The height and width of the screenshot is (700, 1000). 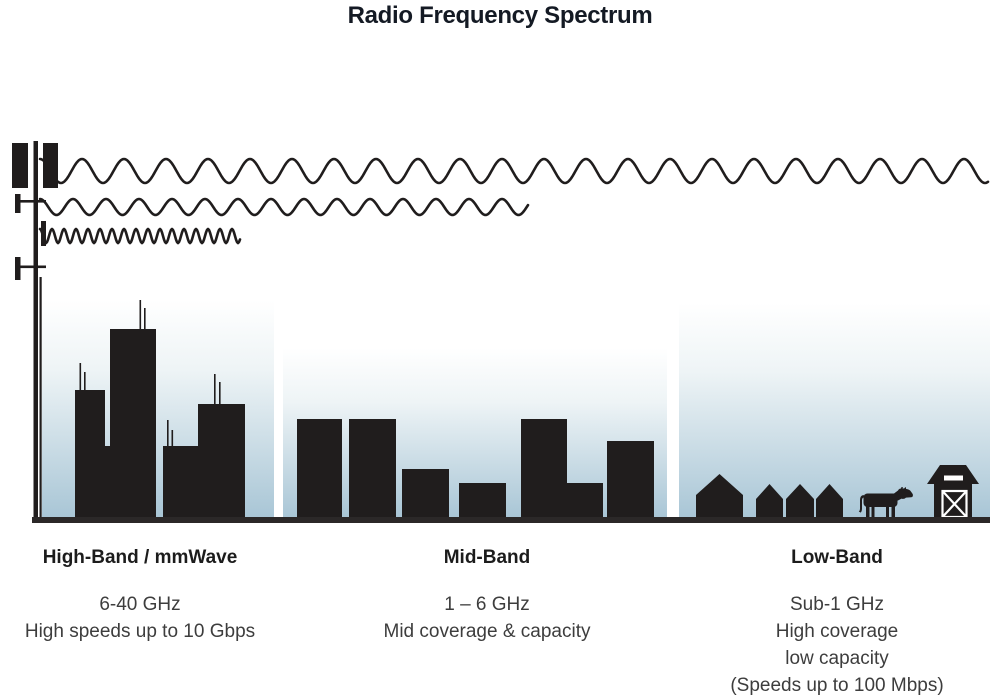 I want to click on band-title-low-band: Low-Band, so click(x=837, y=557).